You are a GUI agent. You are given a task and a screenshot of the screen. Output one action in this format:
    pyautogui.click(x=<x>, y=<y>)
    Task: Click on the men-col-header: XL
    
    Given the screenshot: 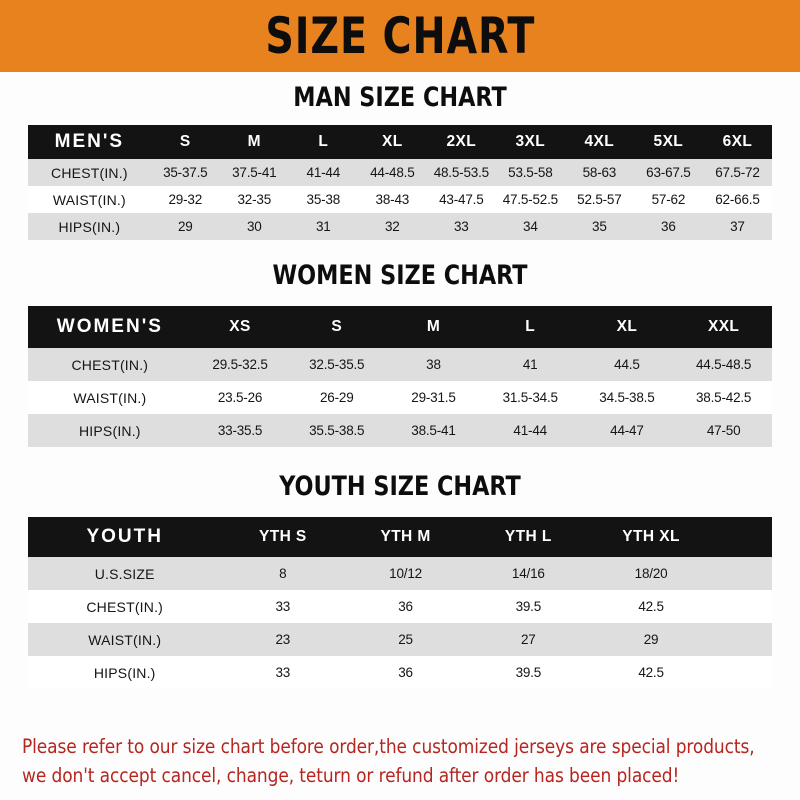 What is the action you would take?
    pyautogui.click(x=392, y=142)
    